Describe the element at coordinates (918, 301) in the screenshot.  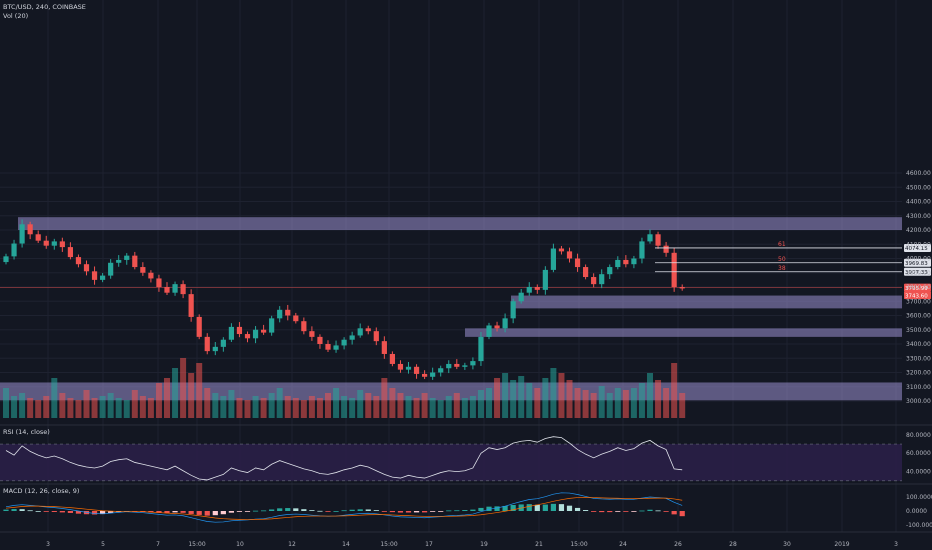
I see `y-tick-label: 3700.00` at that location.